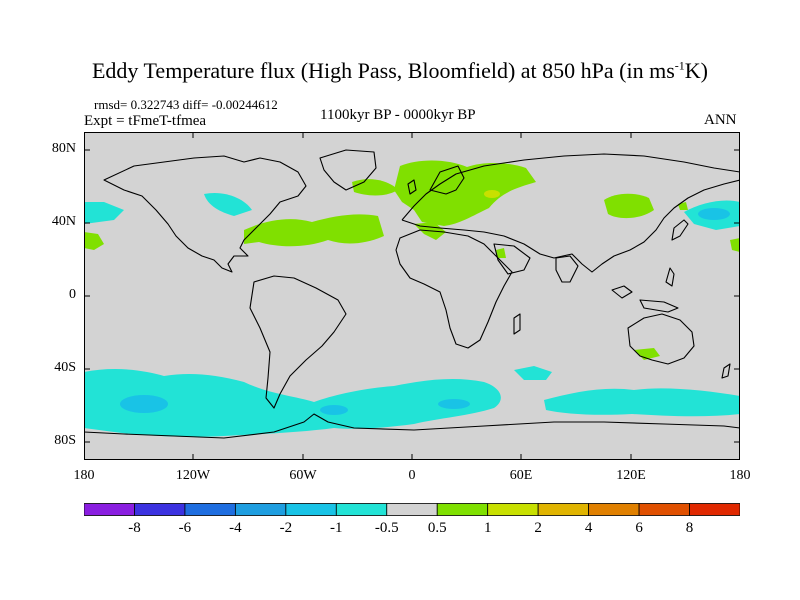 The width and height of the screenshot is (800, 600). I want to click on colorbar-label: 2, so click(538, 528).